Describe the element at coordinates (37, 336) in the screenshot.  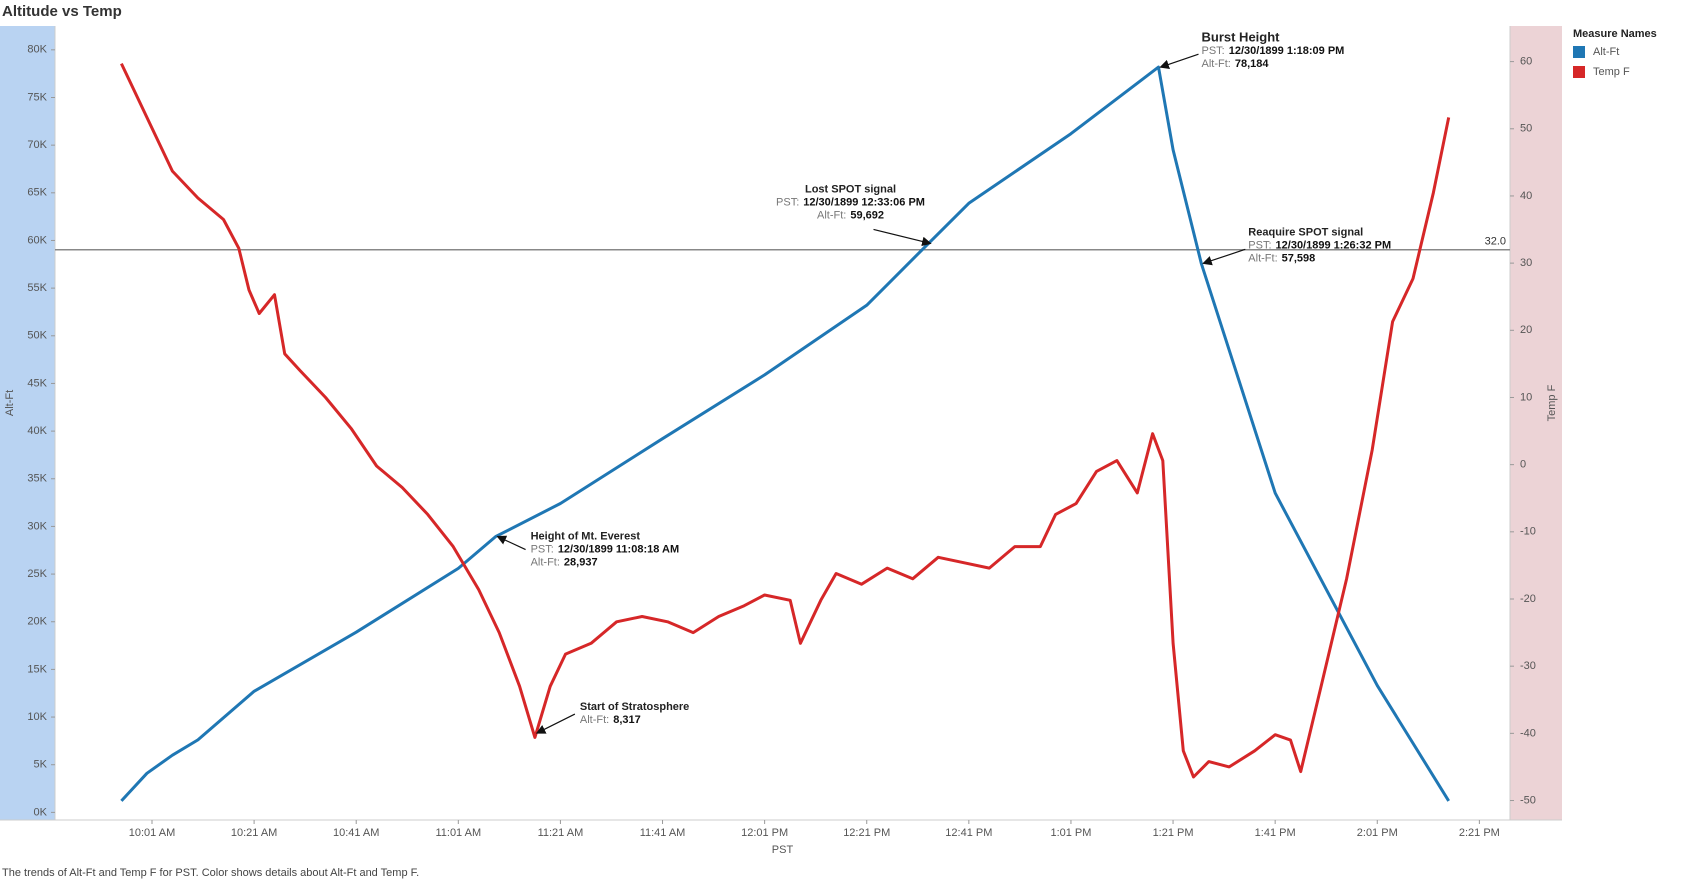
I see `y-tick-label: 50K` at that location.